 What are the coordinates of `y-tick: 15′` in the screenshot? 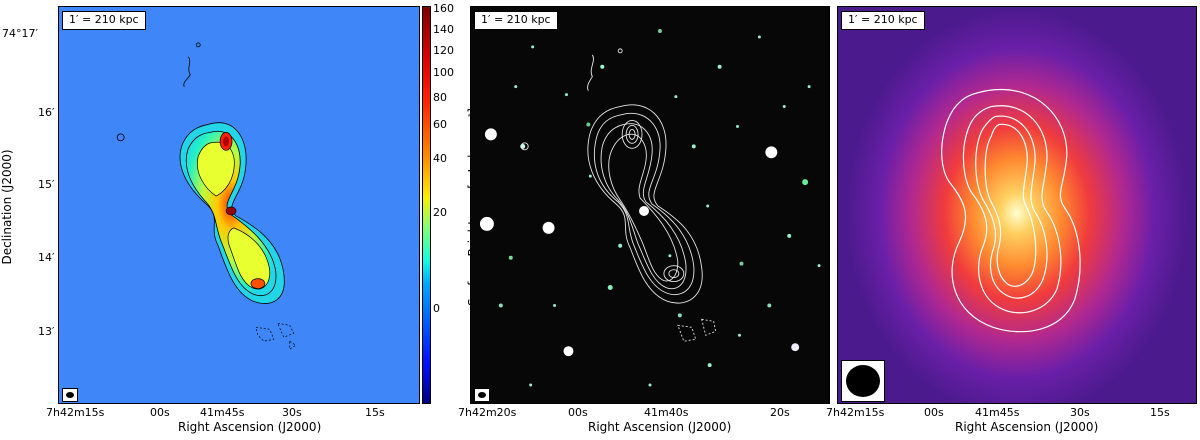 It's located at (46, 184).